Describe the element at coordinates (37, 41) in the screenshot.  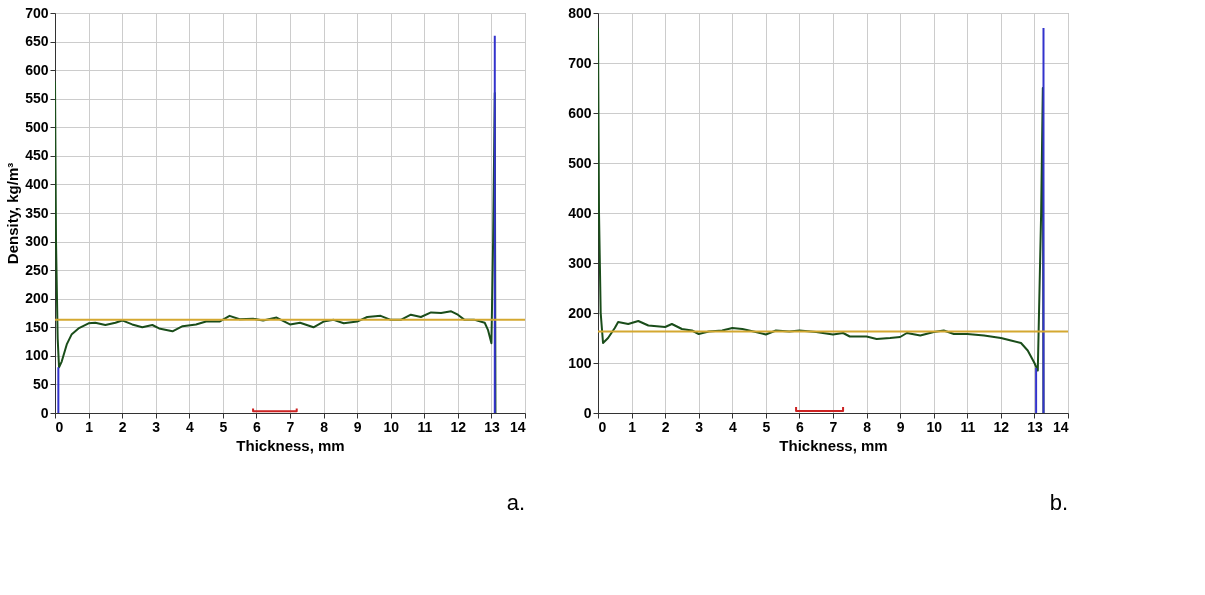
I see `y-tick-label: 650` at that location.